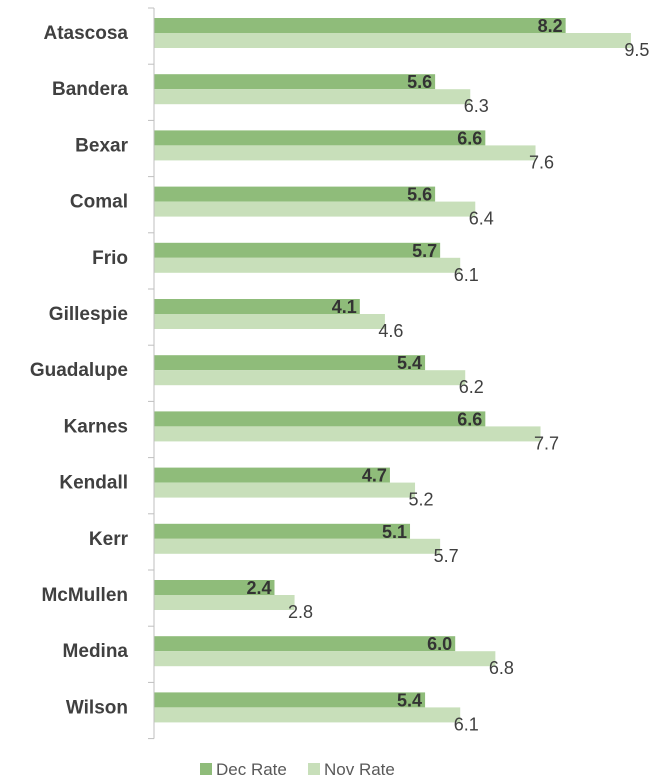 The width and height of the screenshot is (653, 782). What do you see at coordinates (636, 50) in the screenshot?
I see `data-label-nov: 9.5` at bounding box center [636, 50].